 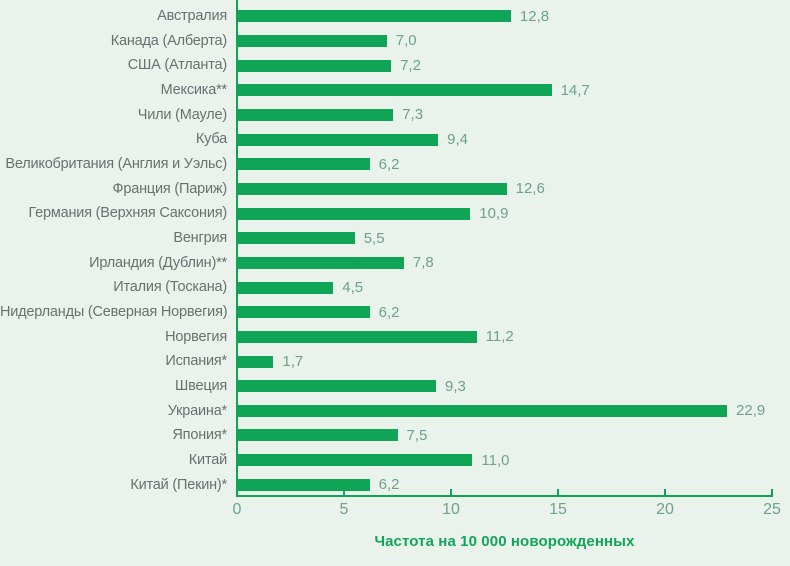 I want to click on bar-row: Швеция 9,3, so click(x=395, y=386).